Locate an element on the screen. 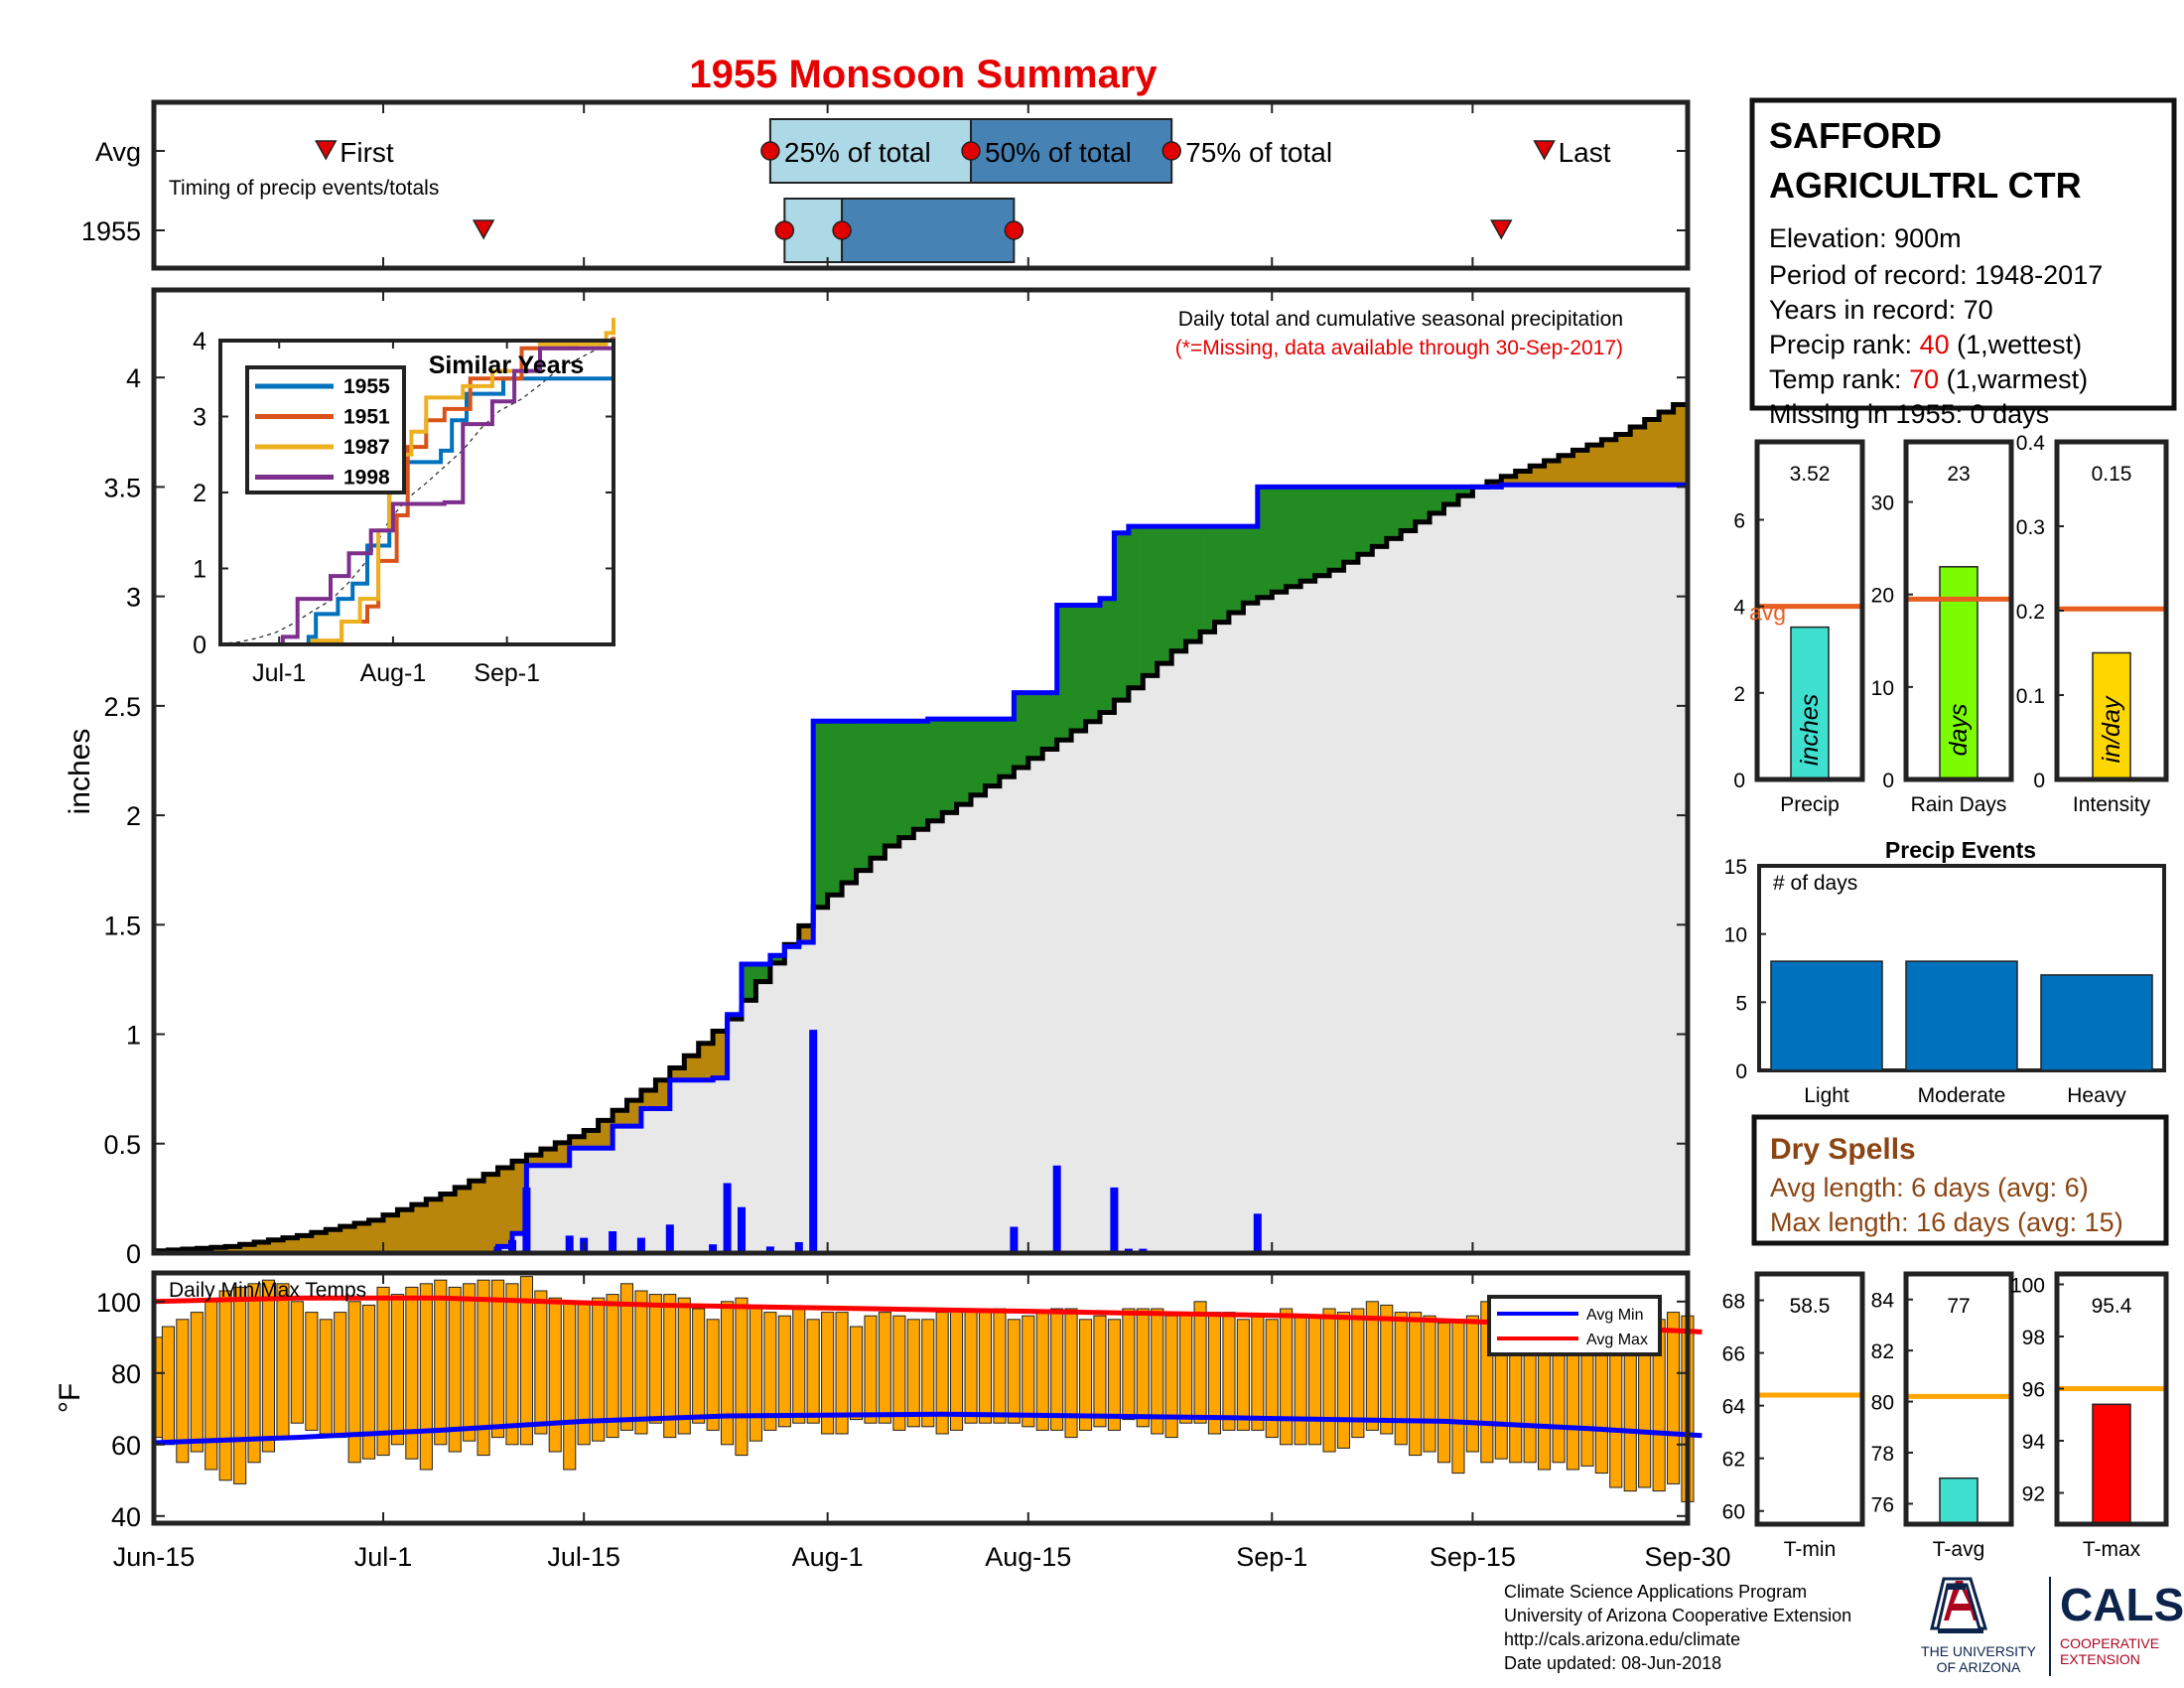  timing-q25-label: 25% of total is located at coordinates (857, 152).